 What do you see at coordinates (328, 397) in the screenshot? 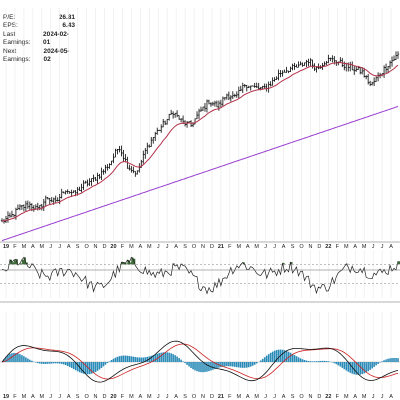
I see `x-tick-label: 22` at bounding box center [328, 397].